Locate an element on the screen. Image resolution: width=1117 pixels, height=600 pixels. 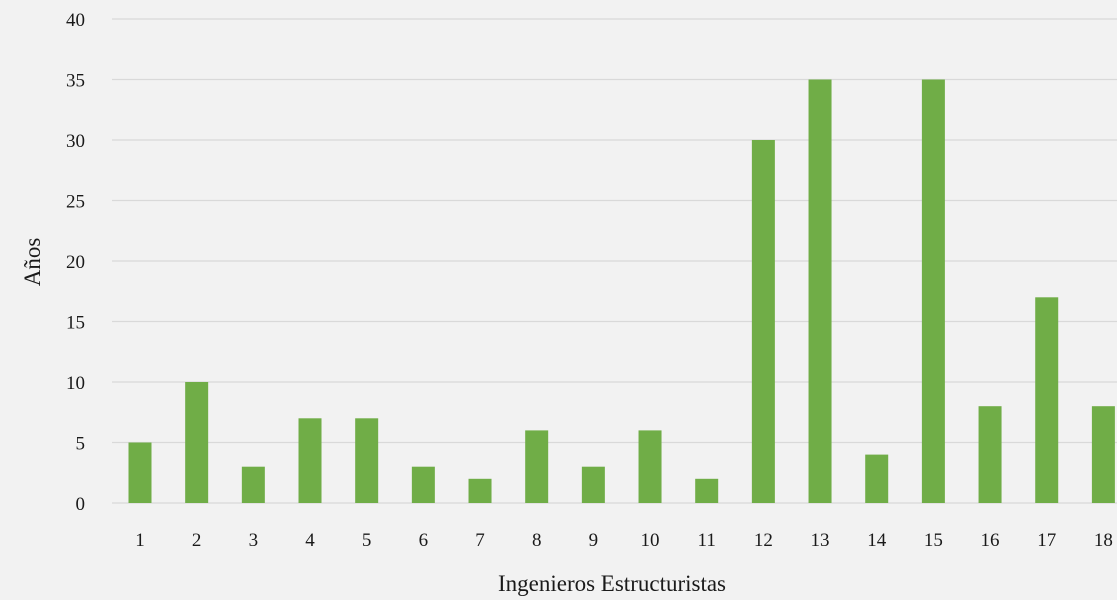
y-tick-label: 5 is located at coordinates (81, 444).